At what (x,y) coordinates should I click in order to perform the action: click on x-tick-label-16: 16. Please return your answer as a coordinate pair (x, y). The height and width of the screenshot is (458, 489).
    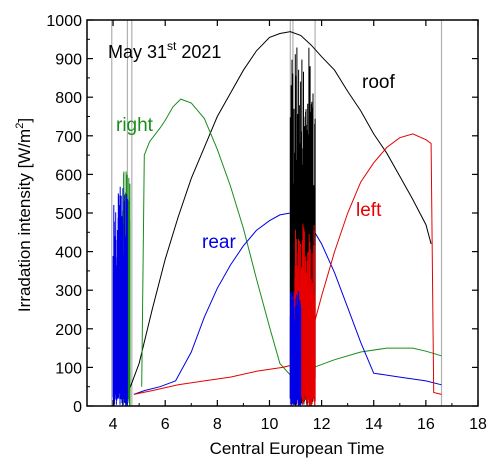
    Looking at the image, I should click on (426, 424).